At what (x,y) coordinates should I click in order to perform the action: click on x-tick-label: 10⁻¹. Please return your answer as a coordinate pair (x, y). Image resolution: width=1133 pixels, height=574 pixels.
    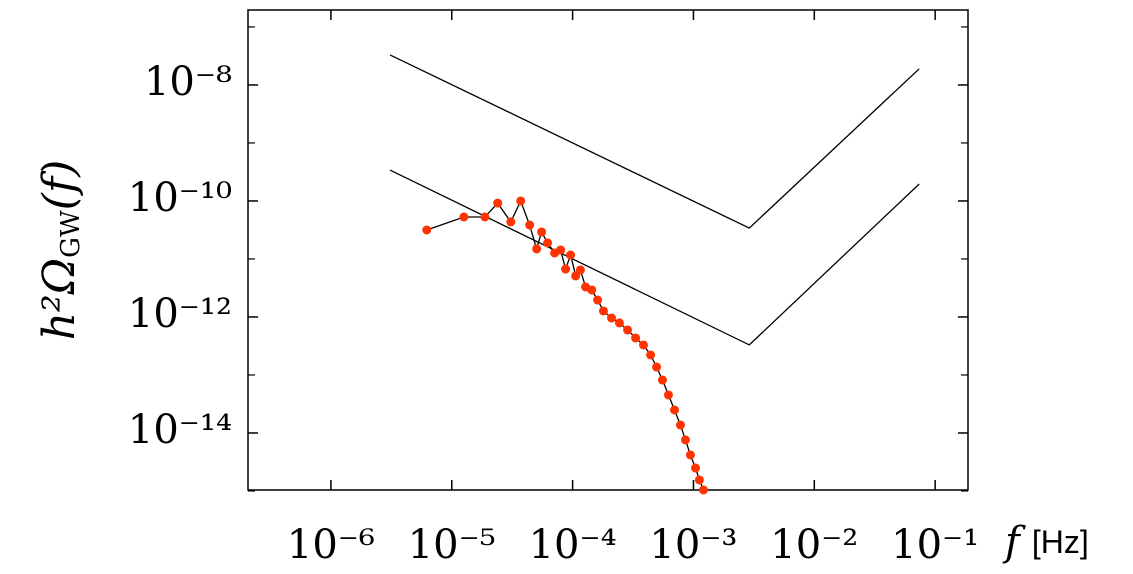
    Looking at the image, I should click on (935, 545).